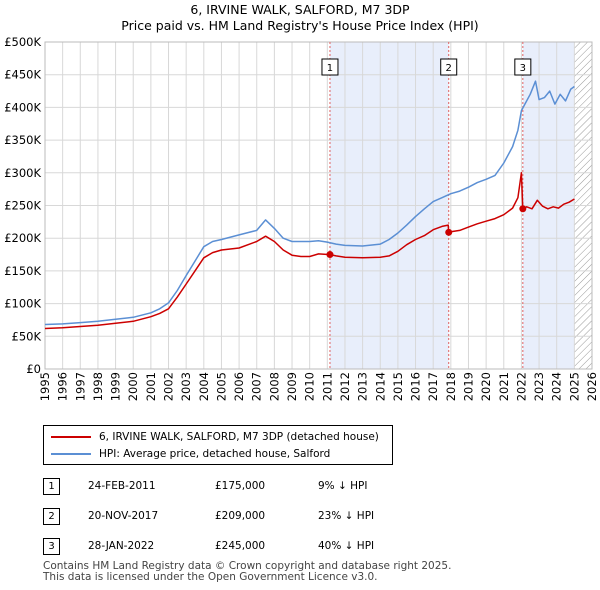 This screenshot has height=590, width=600. What do you see at coordinates (121, 546) in the screenshot?
I see `transaction-date: 28-JAN-2022` at bounding box center [121, 546].